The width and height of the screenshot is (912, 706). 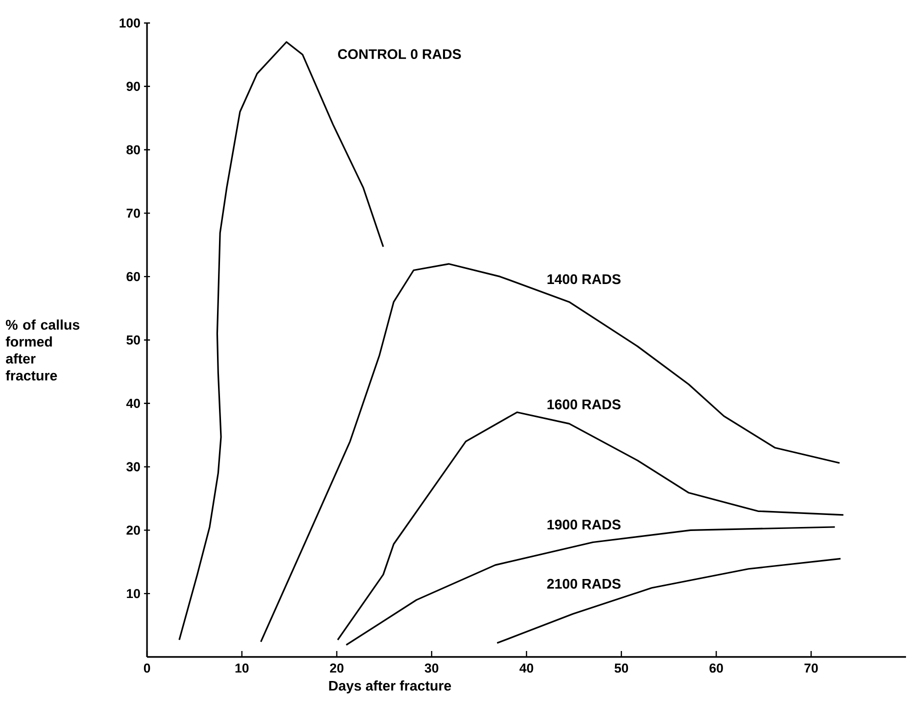 What do you see at coordinates (133, 403) in the screenshot?
I see `y-tick-label: 40` at bounding box center [133, 403].